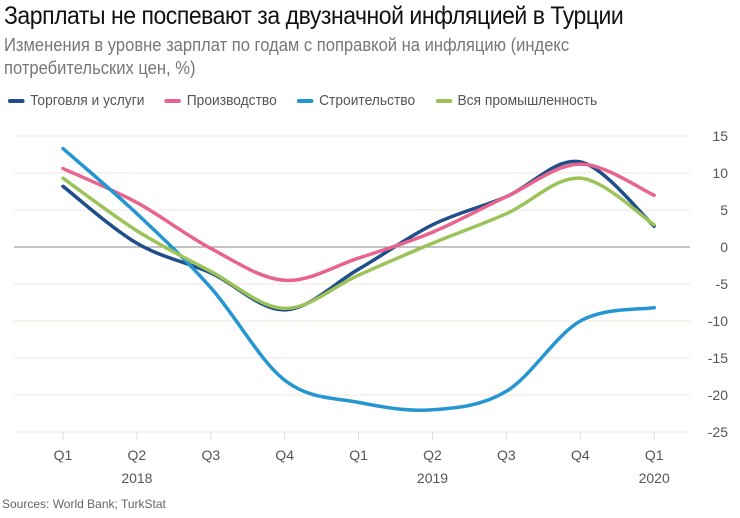 This screenshot has width=740, height=518. What do you see at coordinates (84, 504) in the screenshot?
I see `source-note: Sources: World Bank; TurkStat` at bounding box center [84, 504].